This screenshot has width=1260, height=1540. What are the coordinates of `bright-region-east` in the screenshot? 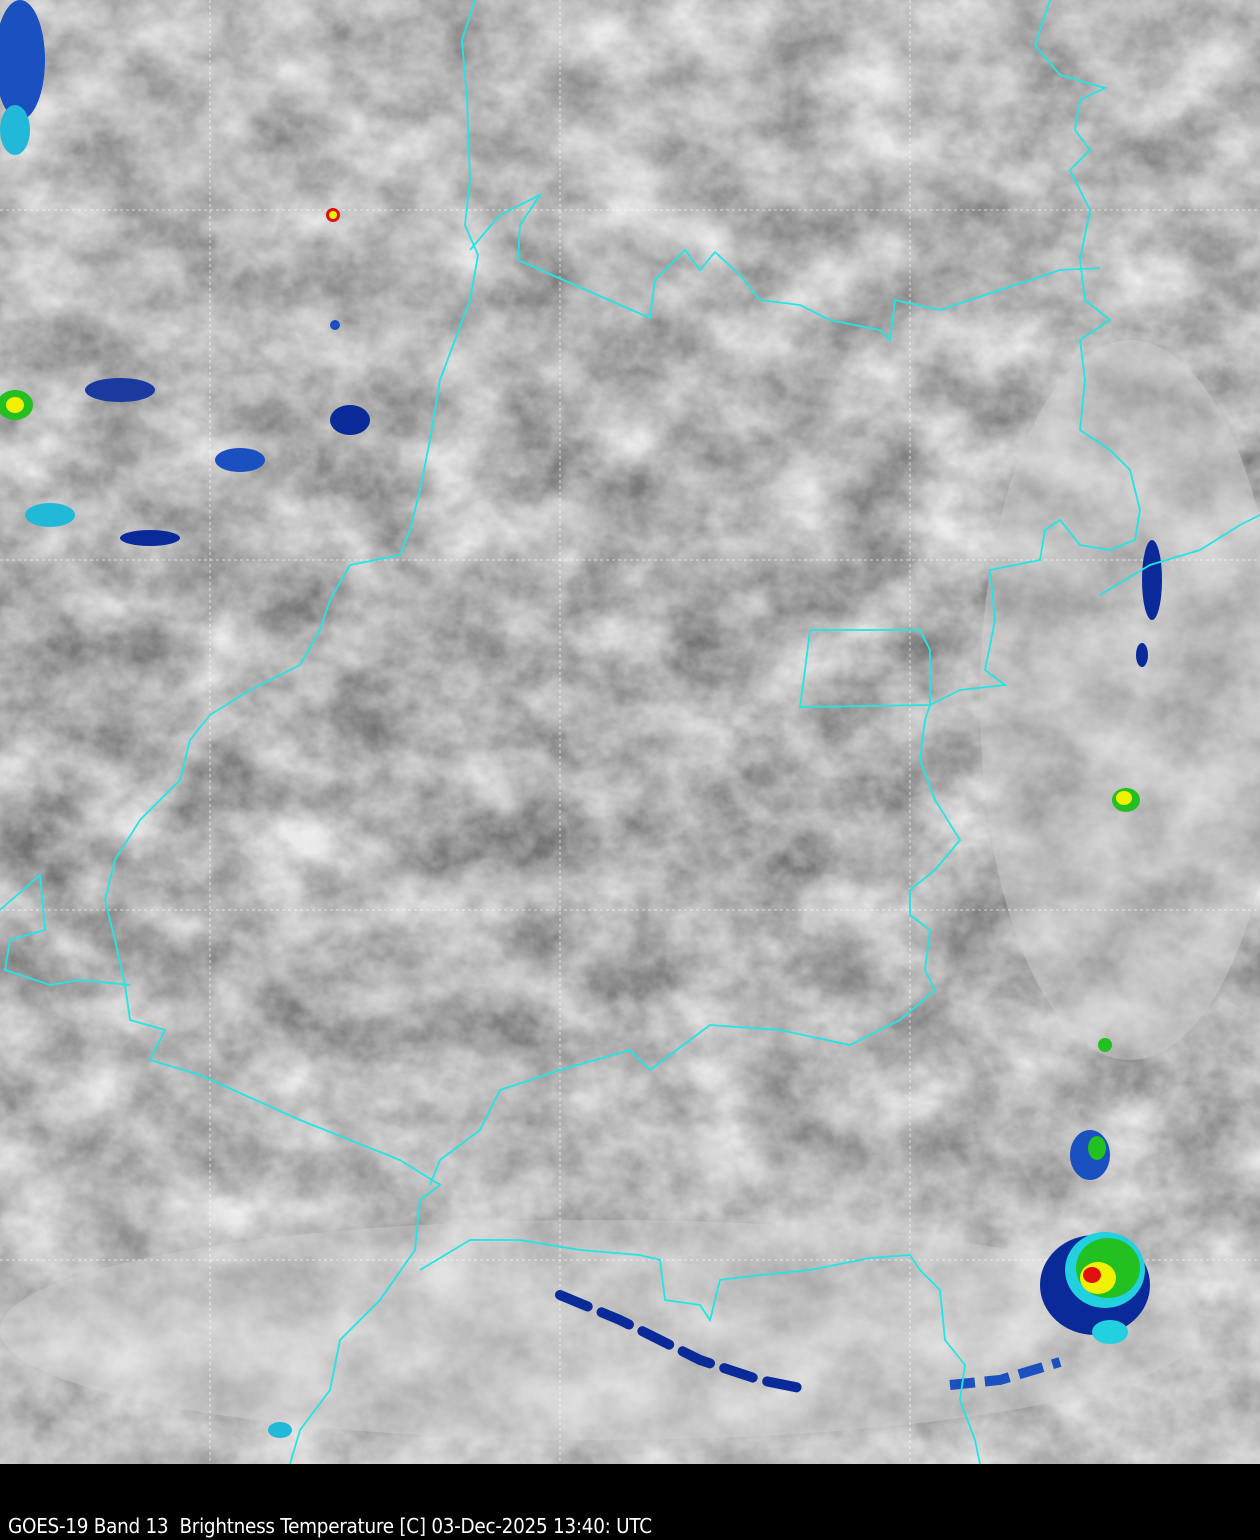 It's located at (1120, 700).